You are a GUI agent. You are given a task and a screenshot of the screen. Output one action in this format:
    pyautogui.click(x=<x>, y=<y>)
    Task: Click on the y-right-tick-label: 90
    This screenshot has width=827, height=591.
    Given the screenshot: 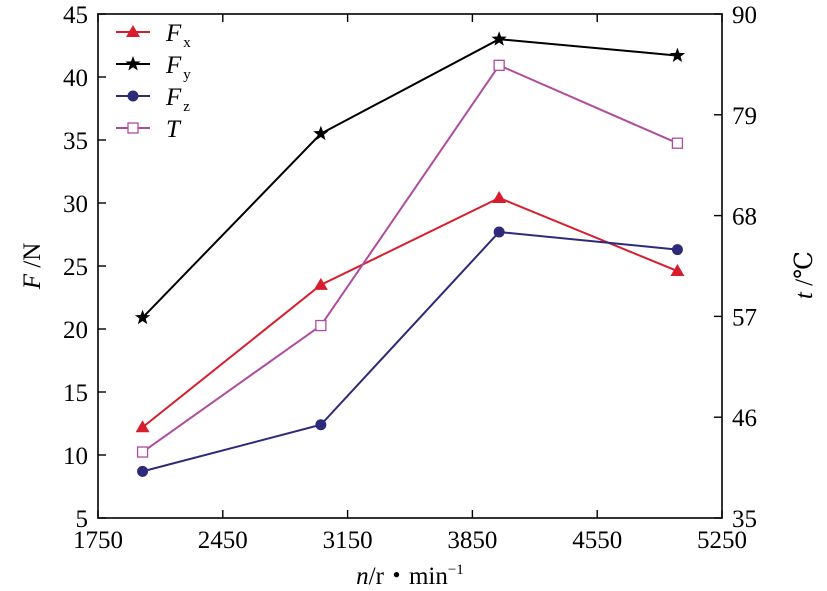 What is the action you would take?
    pyautogui.click(x=744, y=15)
    